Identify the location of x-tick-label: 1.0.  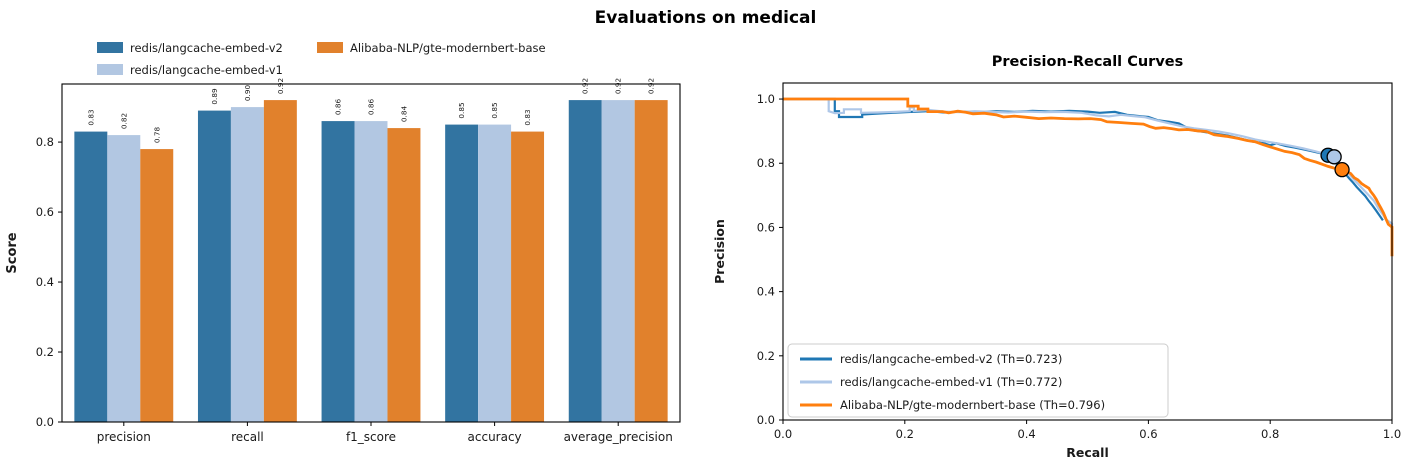
(1392, 434).